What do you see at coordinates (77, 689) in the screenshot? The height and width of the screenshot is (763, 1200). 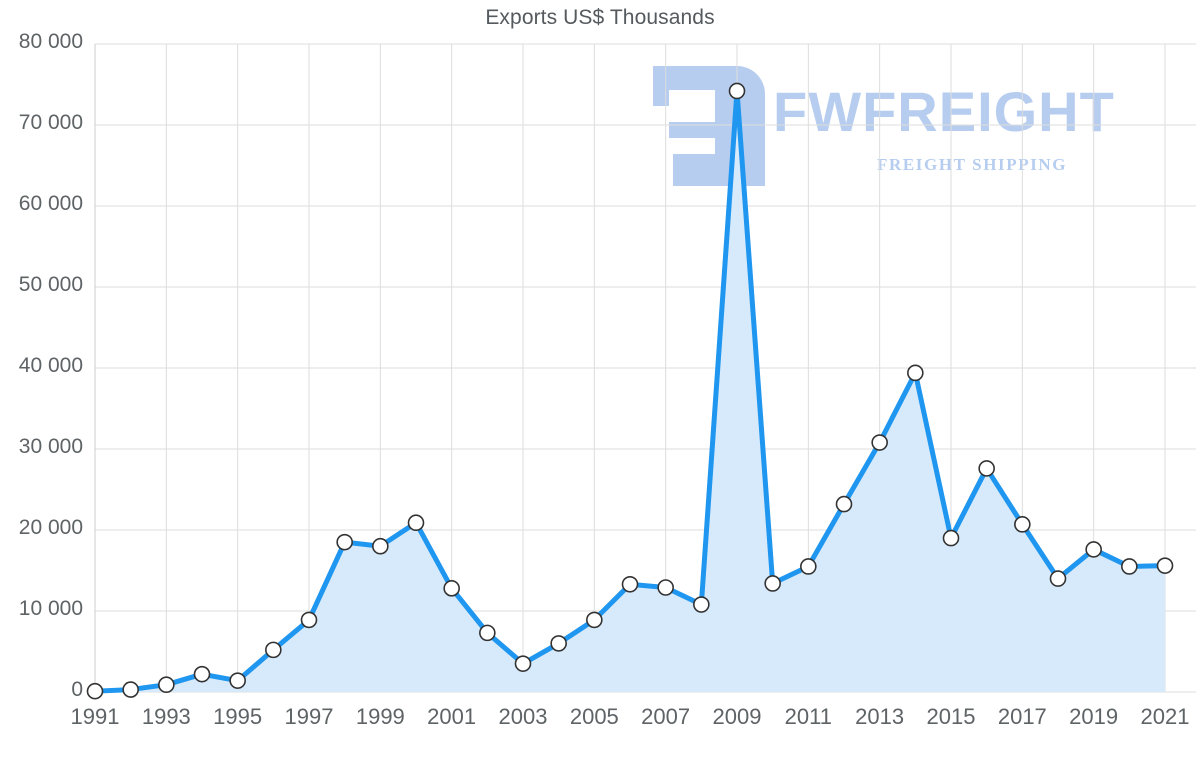 I see `y-axis-tick-label: 0` at bounding box center [77, 689].